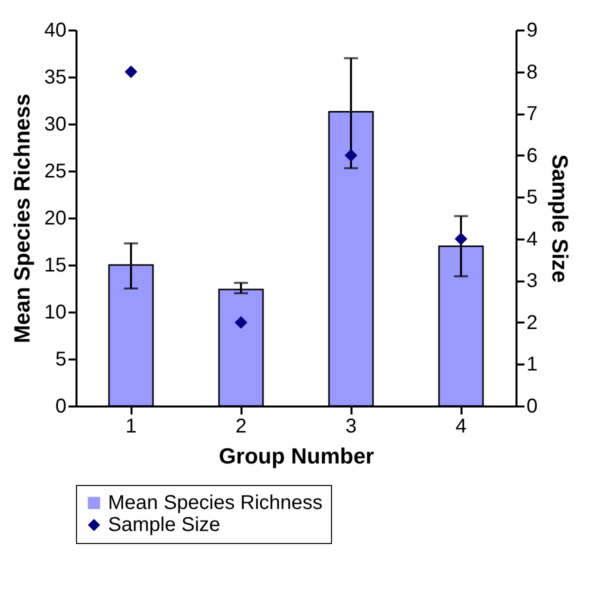  Describe the element at coordinates (55, 313) in the screenshot. I see `y-tick-label: 10` at that location.